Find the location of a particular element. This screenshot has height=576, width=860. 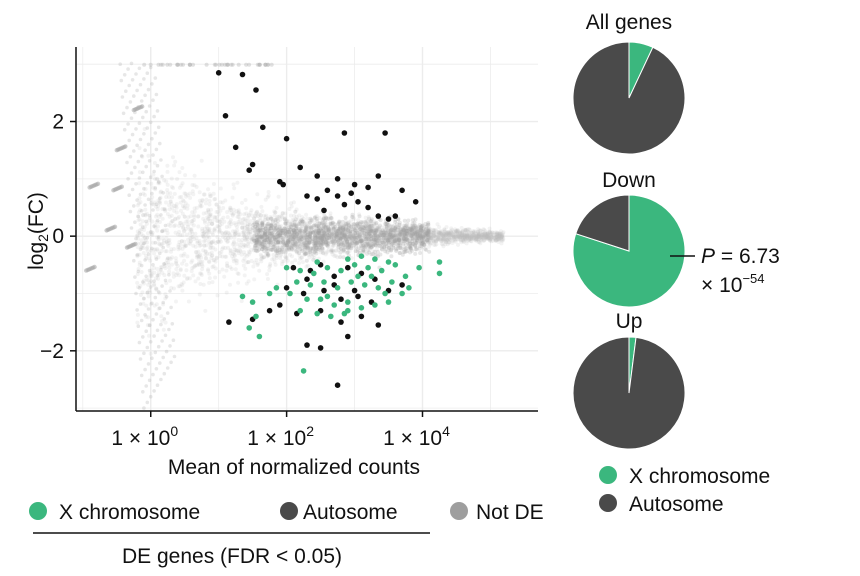

x-ticks: 1 × 100 1 × 102 1 × 104 is located at coordinates (280, 430).